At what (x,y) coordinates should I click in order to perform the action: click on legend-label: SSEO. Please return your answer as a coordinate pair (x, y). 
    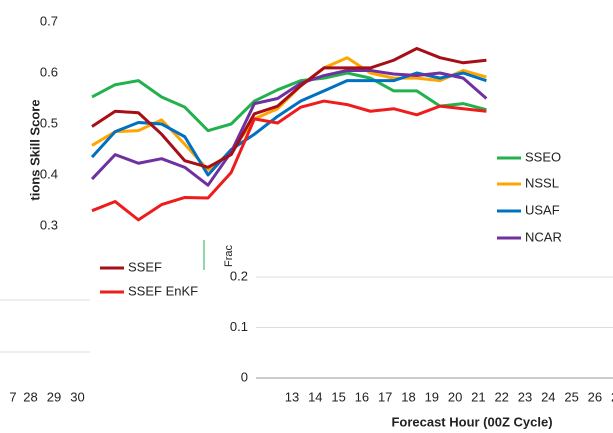
    Looking at the image, I should click on (543, 156).